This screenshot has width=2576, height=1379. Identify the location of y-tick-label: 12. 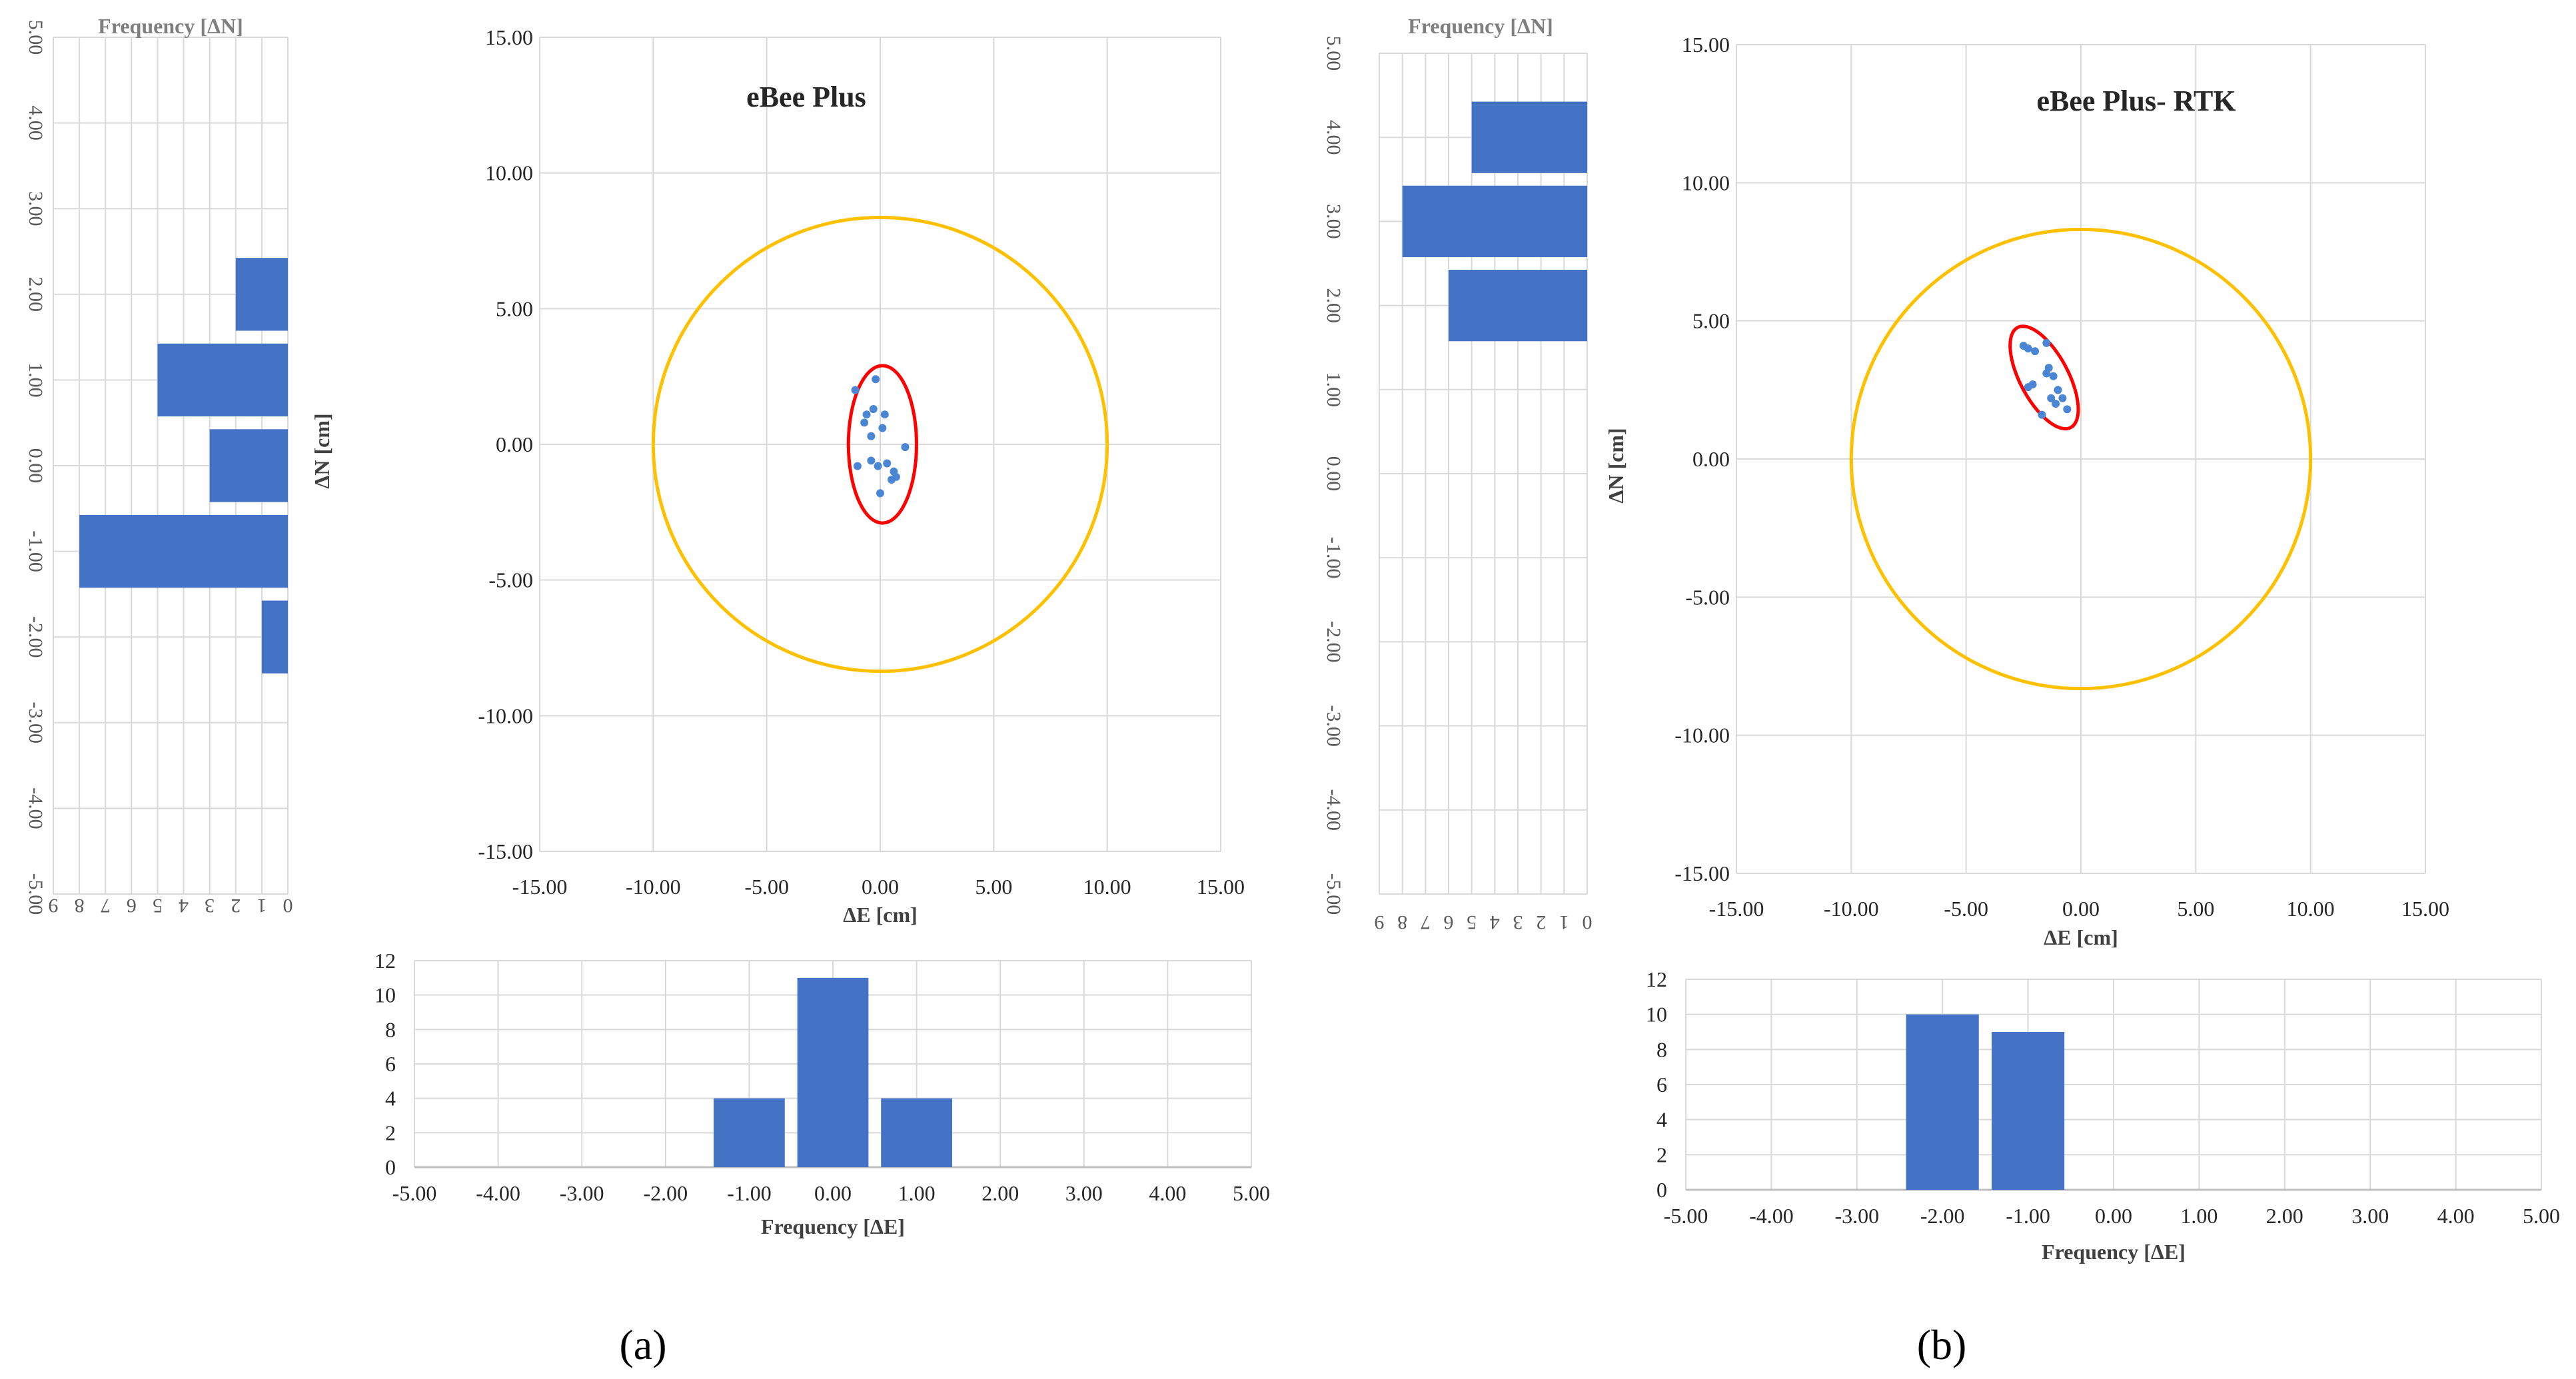
(385, 961).